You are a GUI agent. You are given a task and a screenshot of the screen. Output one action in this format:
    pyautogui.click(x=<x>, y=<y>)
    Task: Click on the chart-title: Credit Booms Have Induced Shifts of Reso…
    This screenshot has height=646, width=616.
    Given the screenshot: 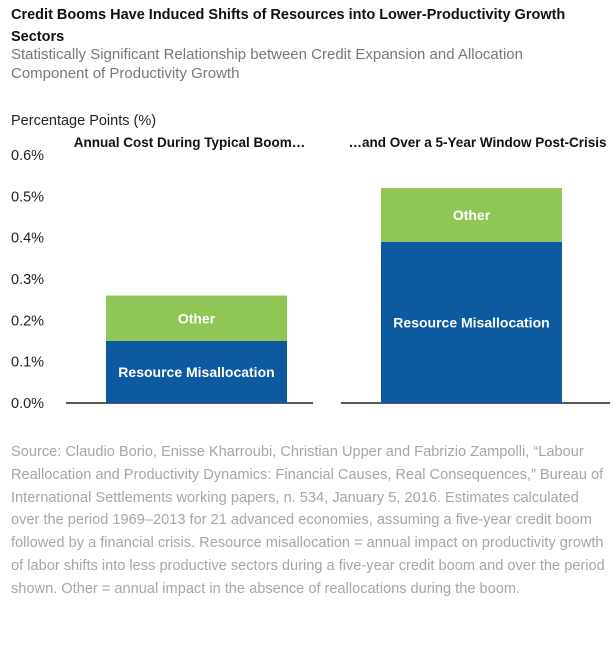 What is the action you would take?
    pyautogui.click(x=288, y=26)
    